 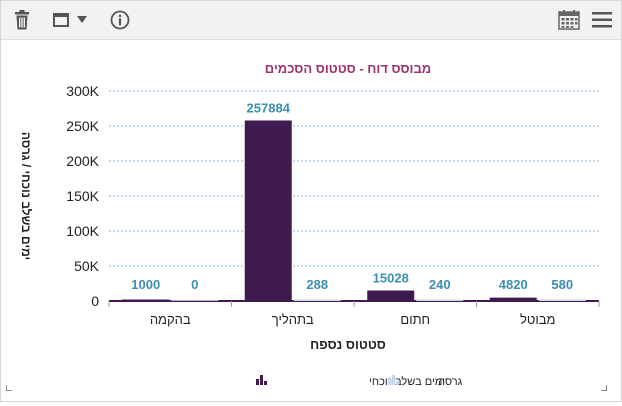 I want to click on y-axis-ticks: 0 50K 100K 150K 200K 250K 300K, so click(x=82, y=196).